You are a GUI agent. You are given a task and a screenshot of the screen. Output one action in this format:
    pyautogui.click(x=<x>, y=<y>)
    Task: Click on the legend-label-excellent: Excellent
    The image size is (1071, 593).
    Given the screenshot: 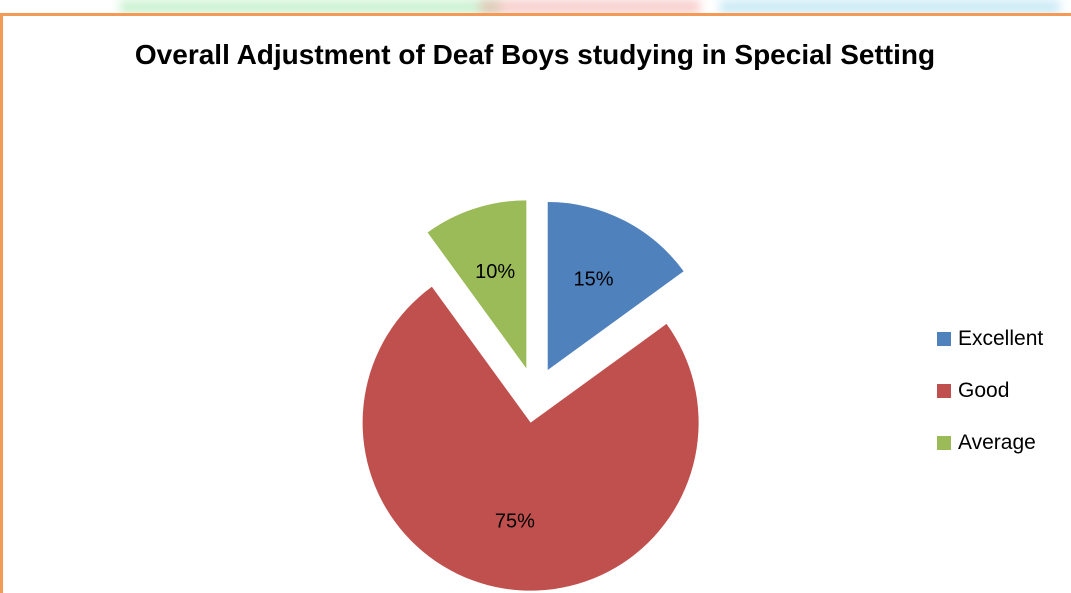 What is the action you would take?
    pyautogui.click(x=1001, y=338)
    